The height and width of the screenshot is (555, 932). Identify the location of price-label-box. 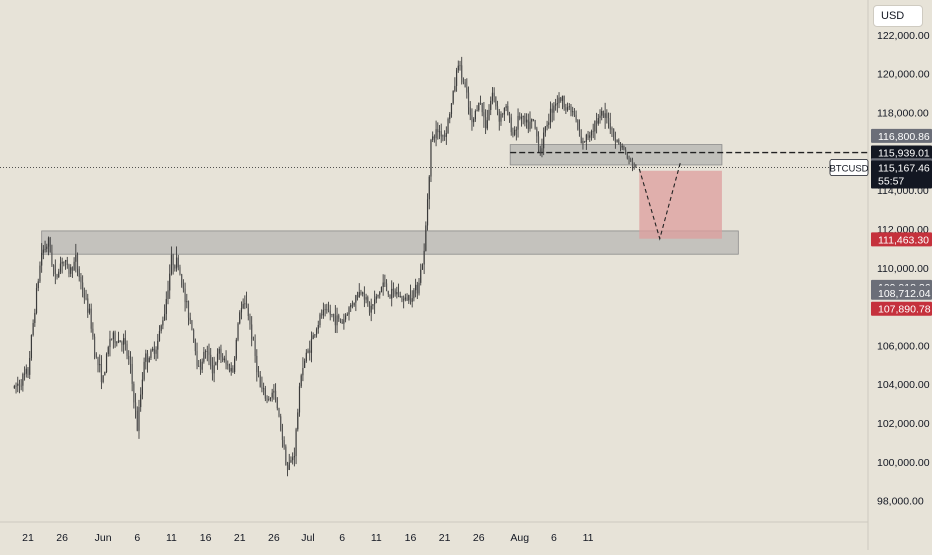
(901, 174).